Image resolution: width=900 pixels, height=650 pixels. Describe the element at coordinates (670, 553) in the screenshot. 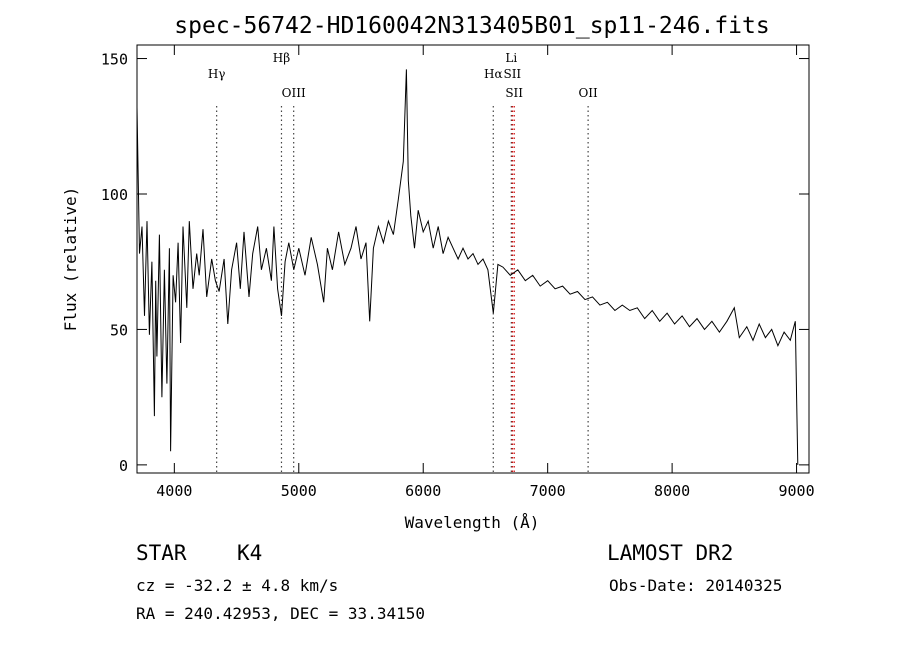

I see `survey-label: LAMOST DR2` at that location.